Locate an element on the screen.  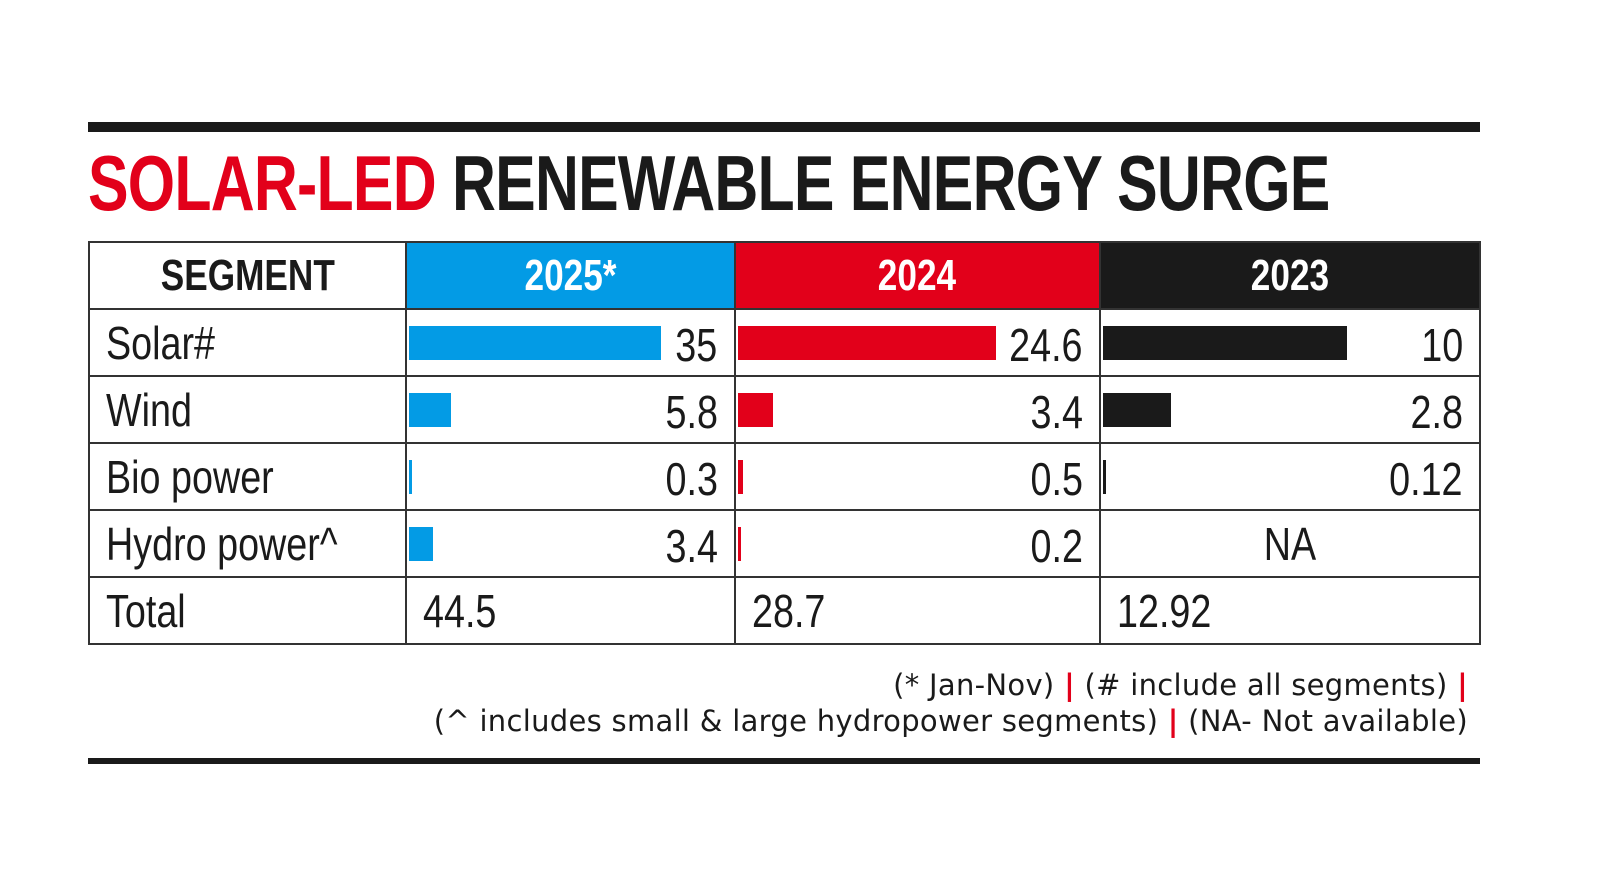
bottom-rule is located at coordinates (784, 761).